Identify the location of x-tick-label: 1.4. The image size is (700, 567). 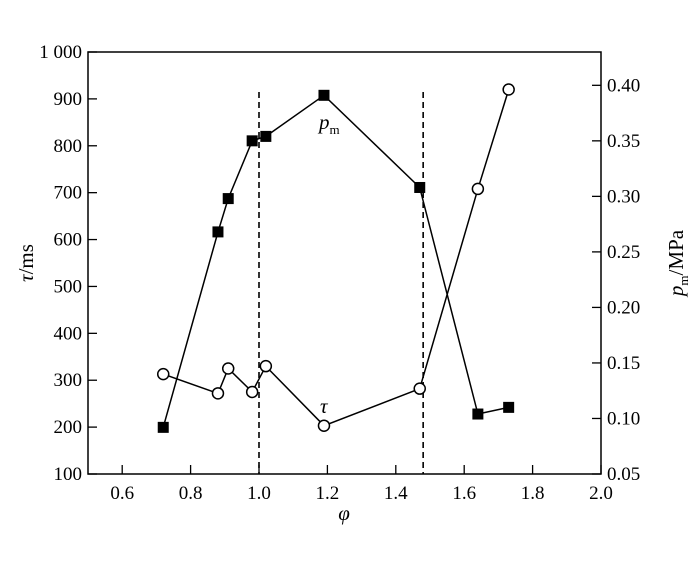
(396, 493).